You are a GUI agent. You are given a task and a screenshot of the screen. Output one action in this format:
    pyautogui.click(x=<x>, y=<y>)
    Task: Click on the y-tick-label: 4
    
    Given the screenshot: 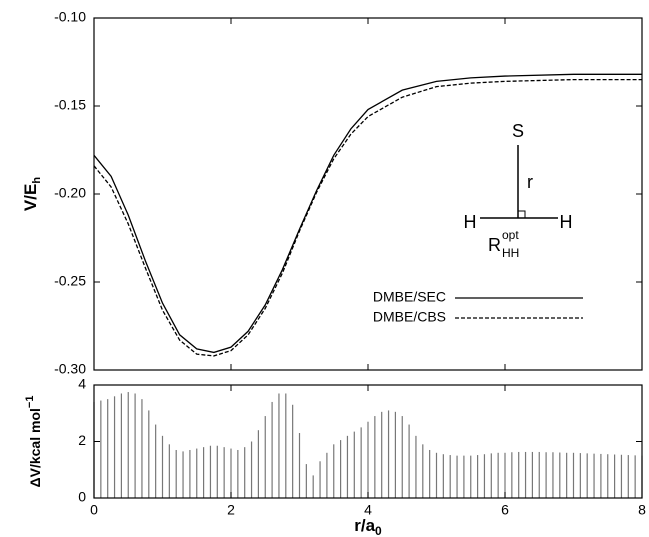 What is the action you would take?
    pyautogui.click(x=82, y=384)
    